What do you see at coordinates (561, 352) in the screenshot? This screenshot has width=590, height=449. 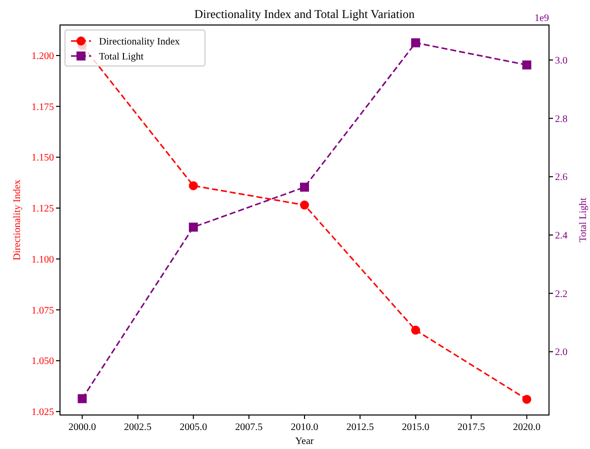 I see `y2-tick-label: 2.0` at bounding box center [561, 352].